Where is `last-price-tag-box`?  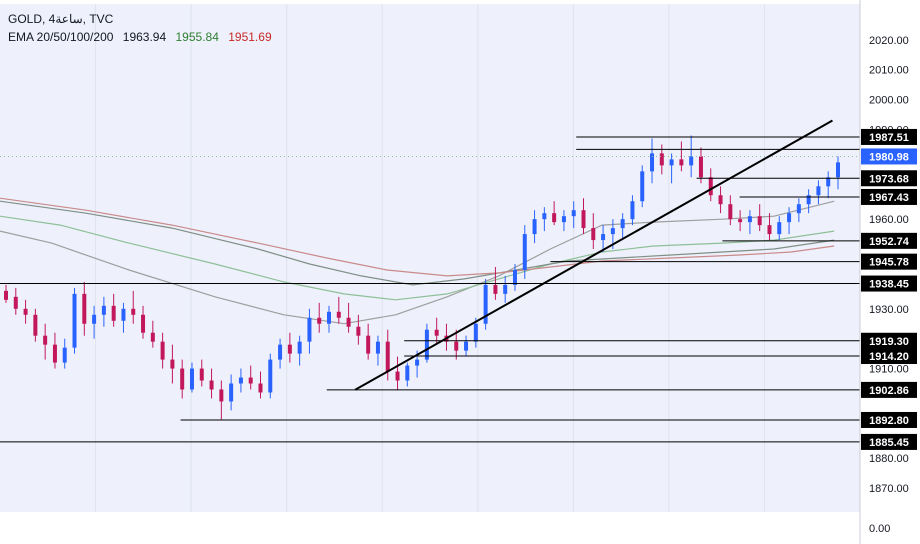
last-price-tag-box is located at coordinates (889, 156).